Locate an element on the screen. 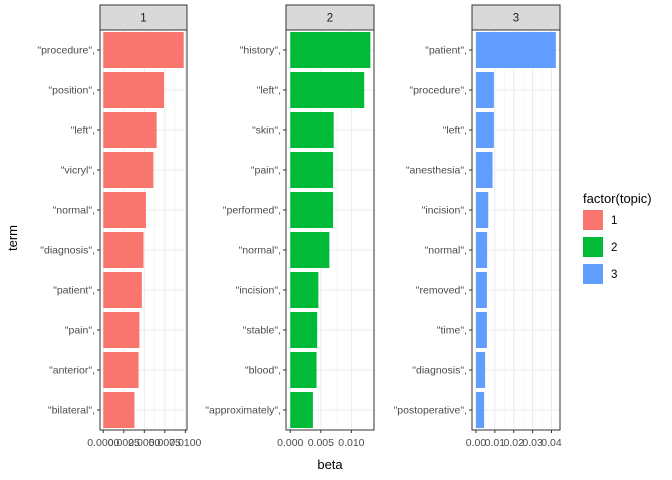 The image size is (672, 480). legend-label-2: 2 is located at coordinates (614, 248).